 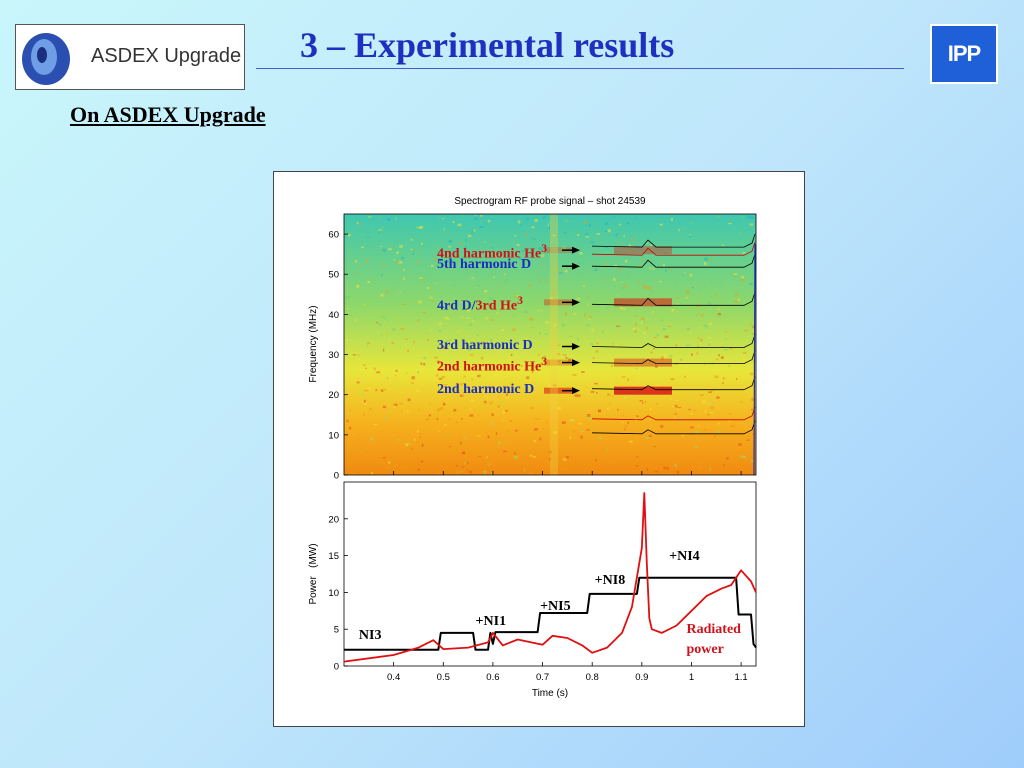 What do you see at coordinates (673, 427) in the screenshot?
I see `harmonic-trace` at bounding box center [673, 427].